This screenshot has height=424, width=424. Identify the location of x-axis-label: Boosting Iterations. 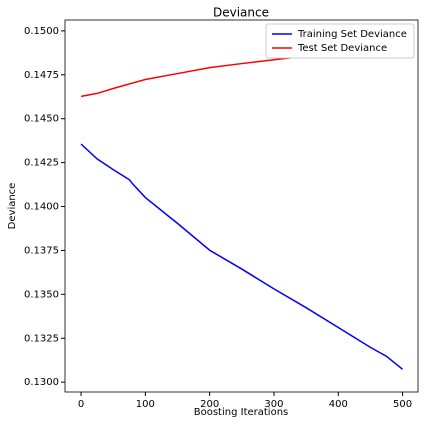
(241, 412).